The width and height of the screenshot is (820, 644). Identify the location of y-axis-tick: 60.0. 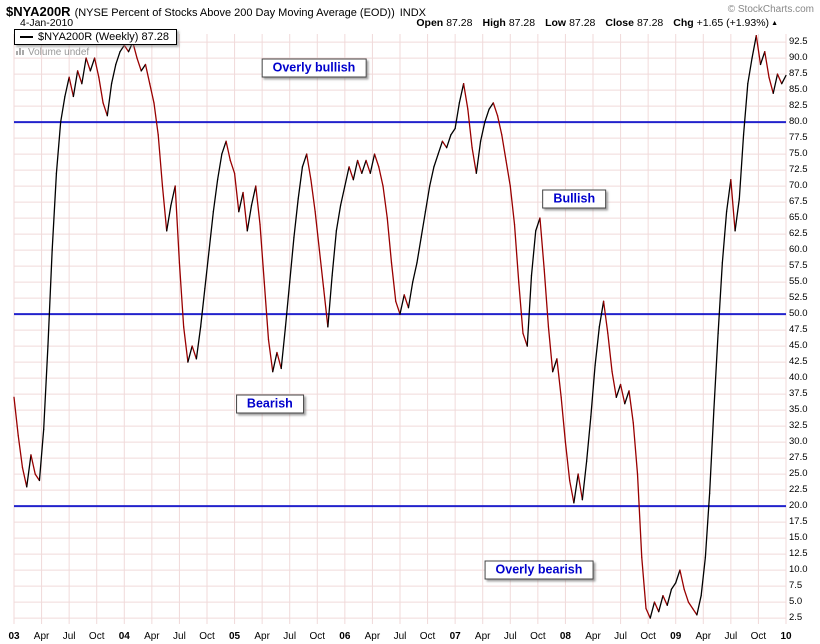
(798, 250).